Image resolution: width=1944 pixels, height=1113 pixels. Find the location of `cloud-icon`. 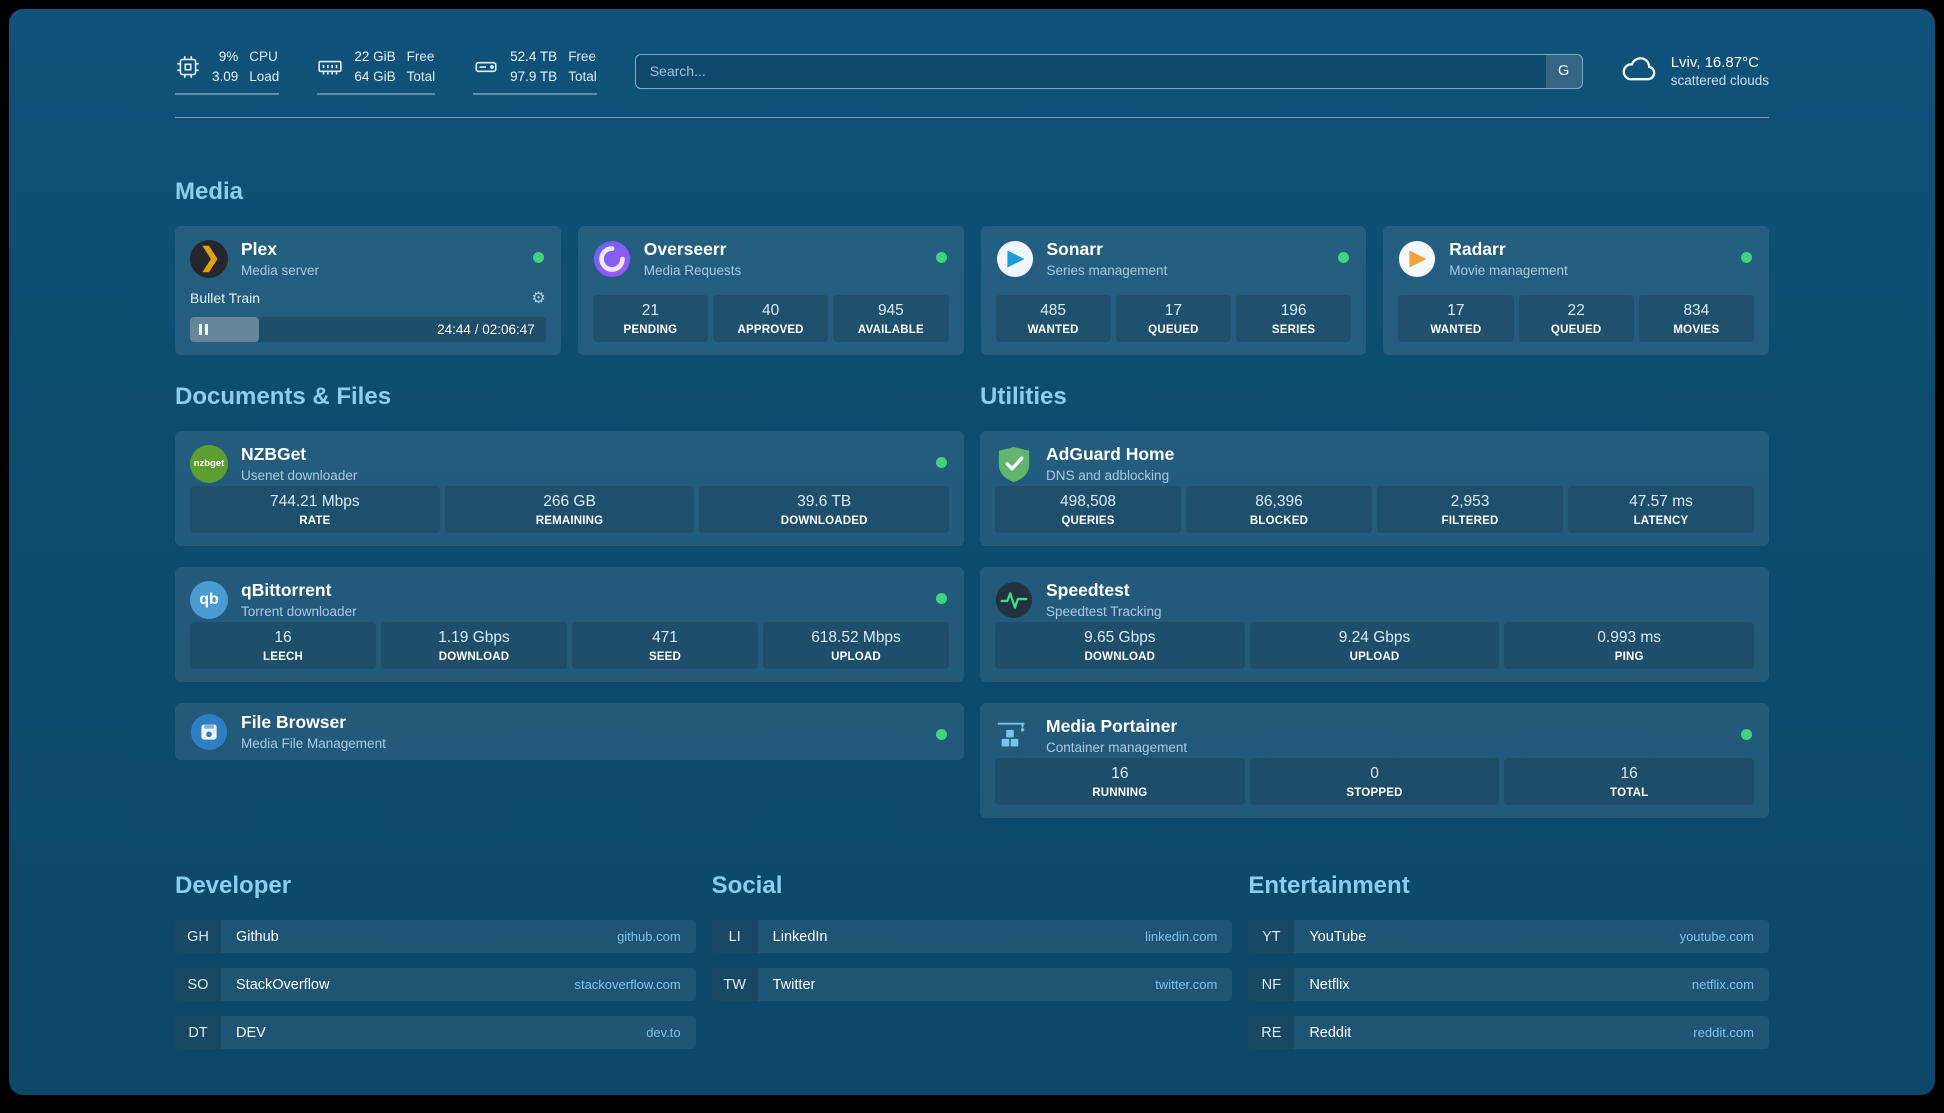

cloud-icon is located at coordinates (1640, 71).